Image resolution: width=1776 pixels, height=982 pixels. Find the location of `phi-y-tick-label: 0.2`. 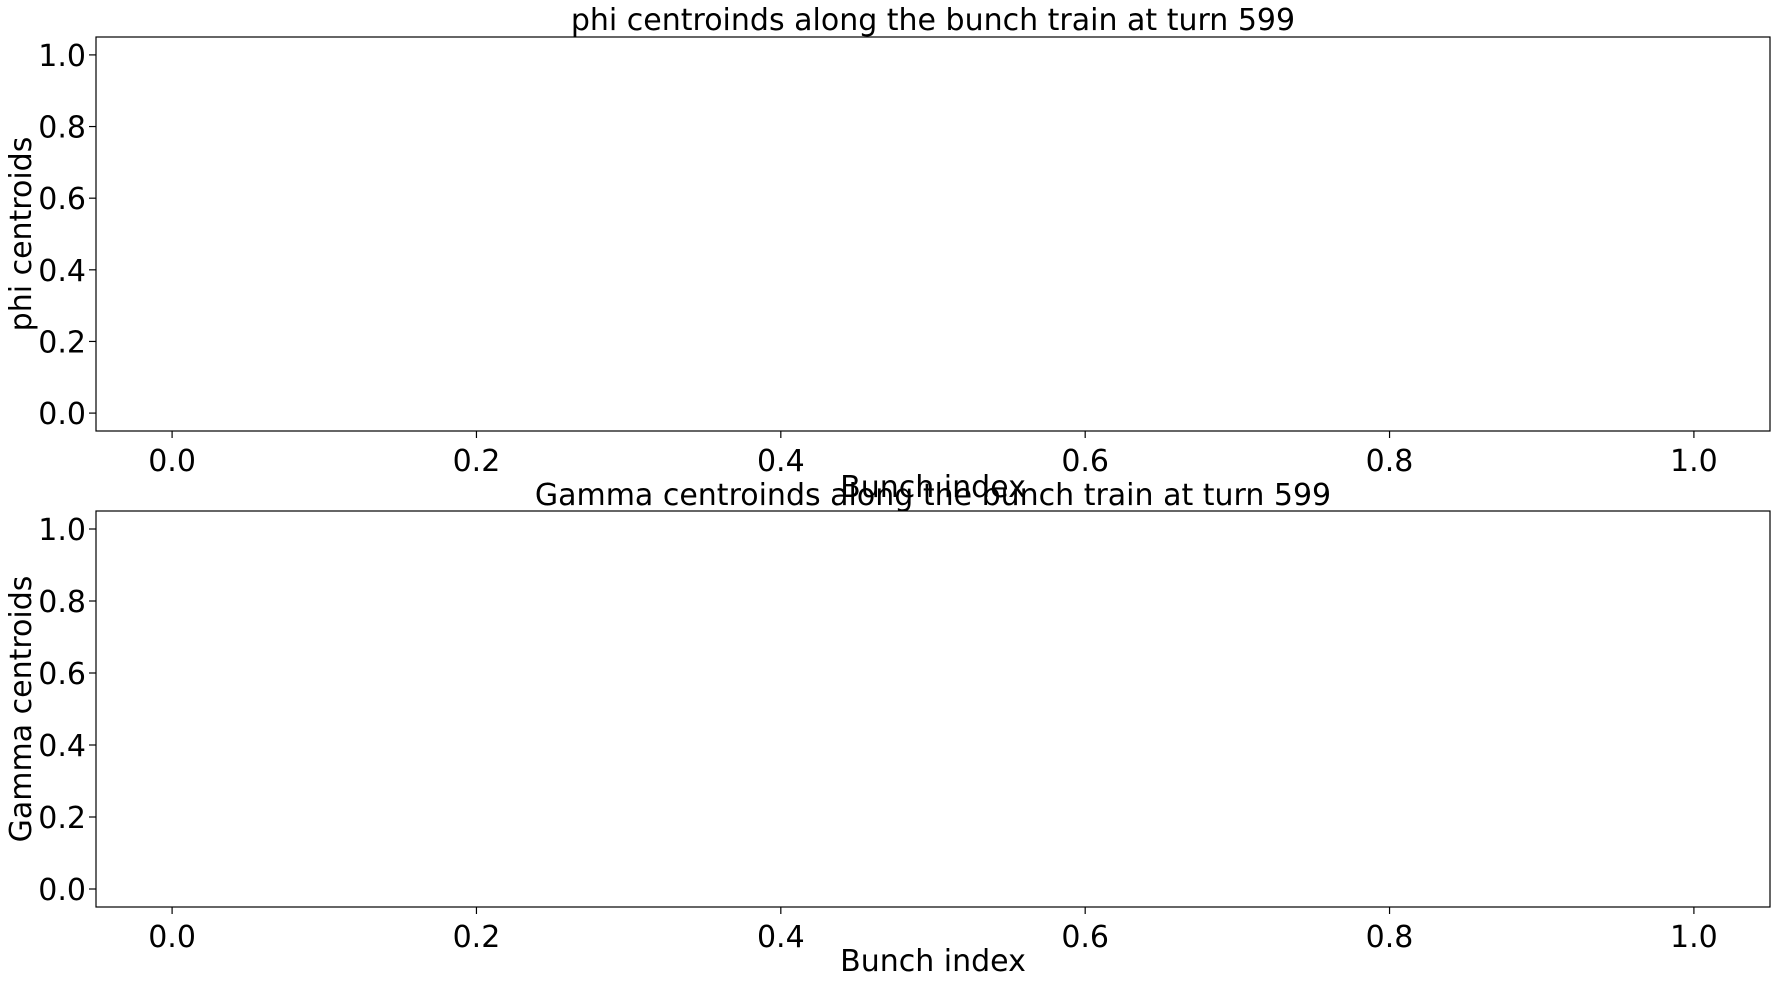

phi-y-tick-label: 0.2 is located at coordinates (62, 342).